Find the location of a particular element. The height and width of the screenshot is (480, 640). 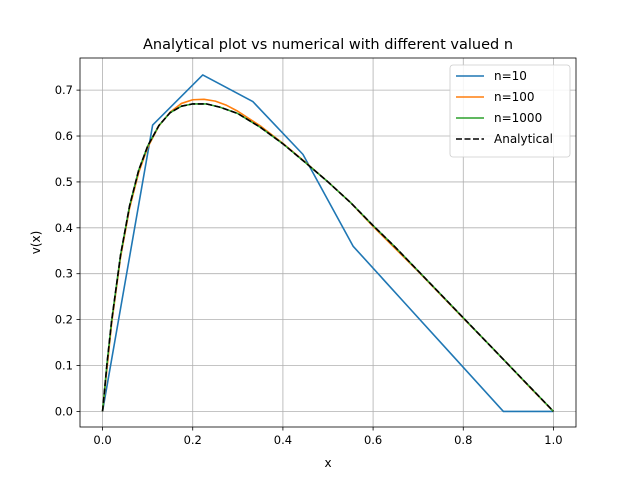

x-tick-label: 0.0 is located at coordinates (102, 440).